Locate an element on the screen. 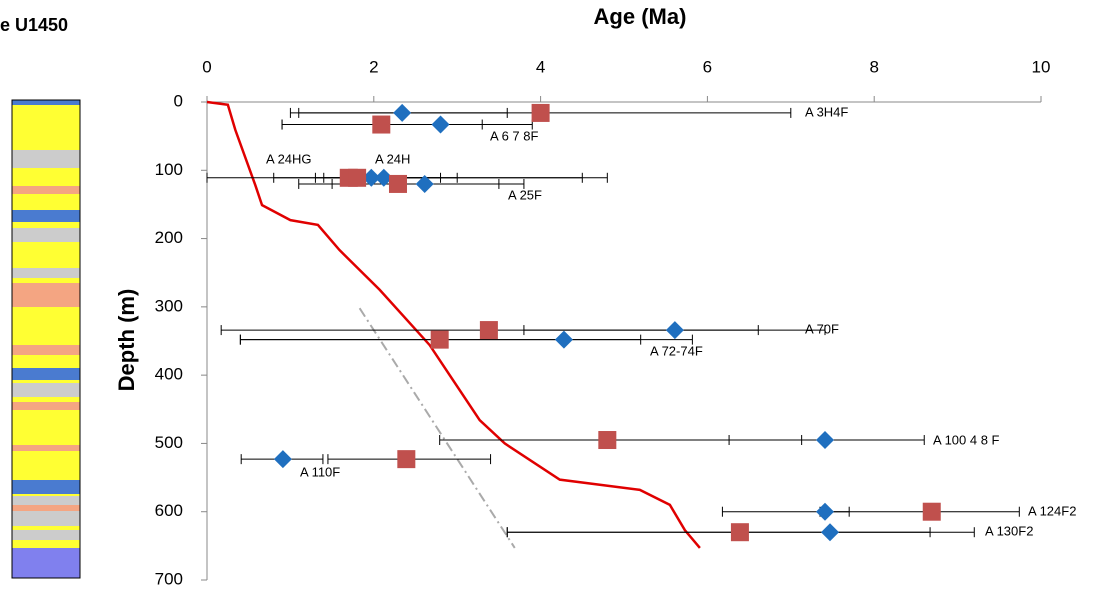 This screenshot has height=593, width=1110. x-tick-label: 6 is located at coordinates (707, 66).